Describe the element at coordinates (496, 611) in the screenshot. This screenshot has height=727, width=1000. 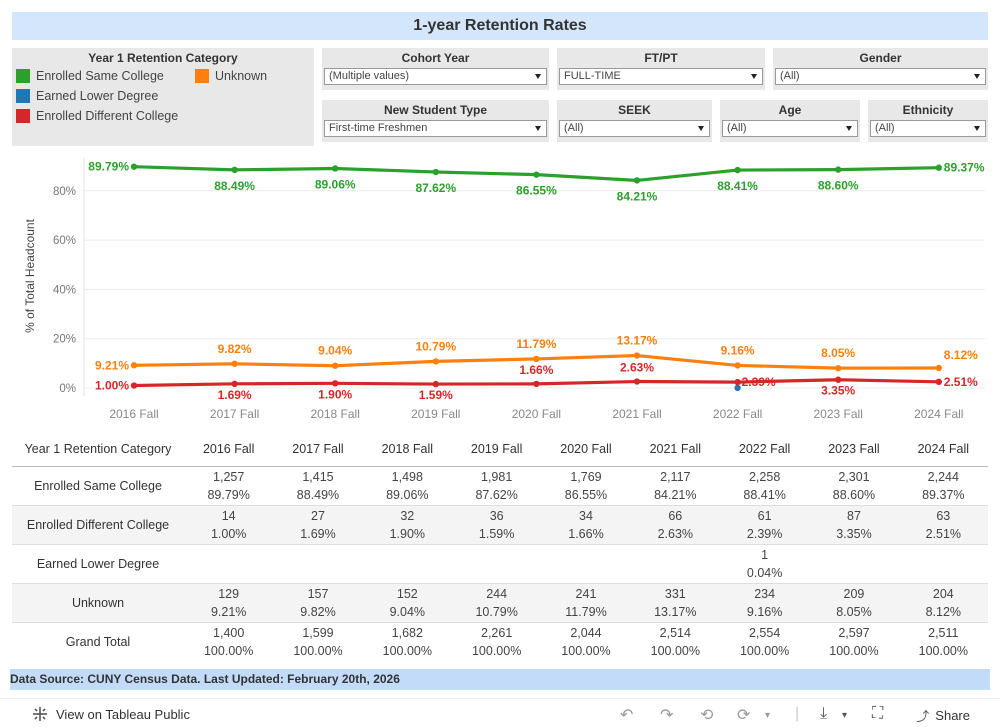
I see `cell-percent: 10.79%` at that location.